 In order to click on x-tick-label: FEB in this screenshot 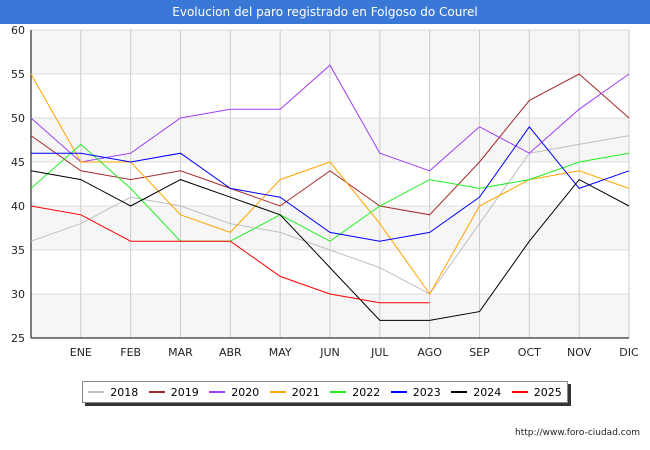, I will do `click(130, 352)`.